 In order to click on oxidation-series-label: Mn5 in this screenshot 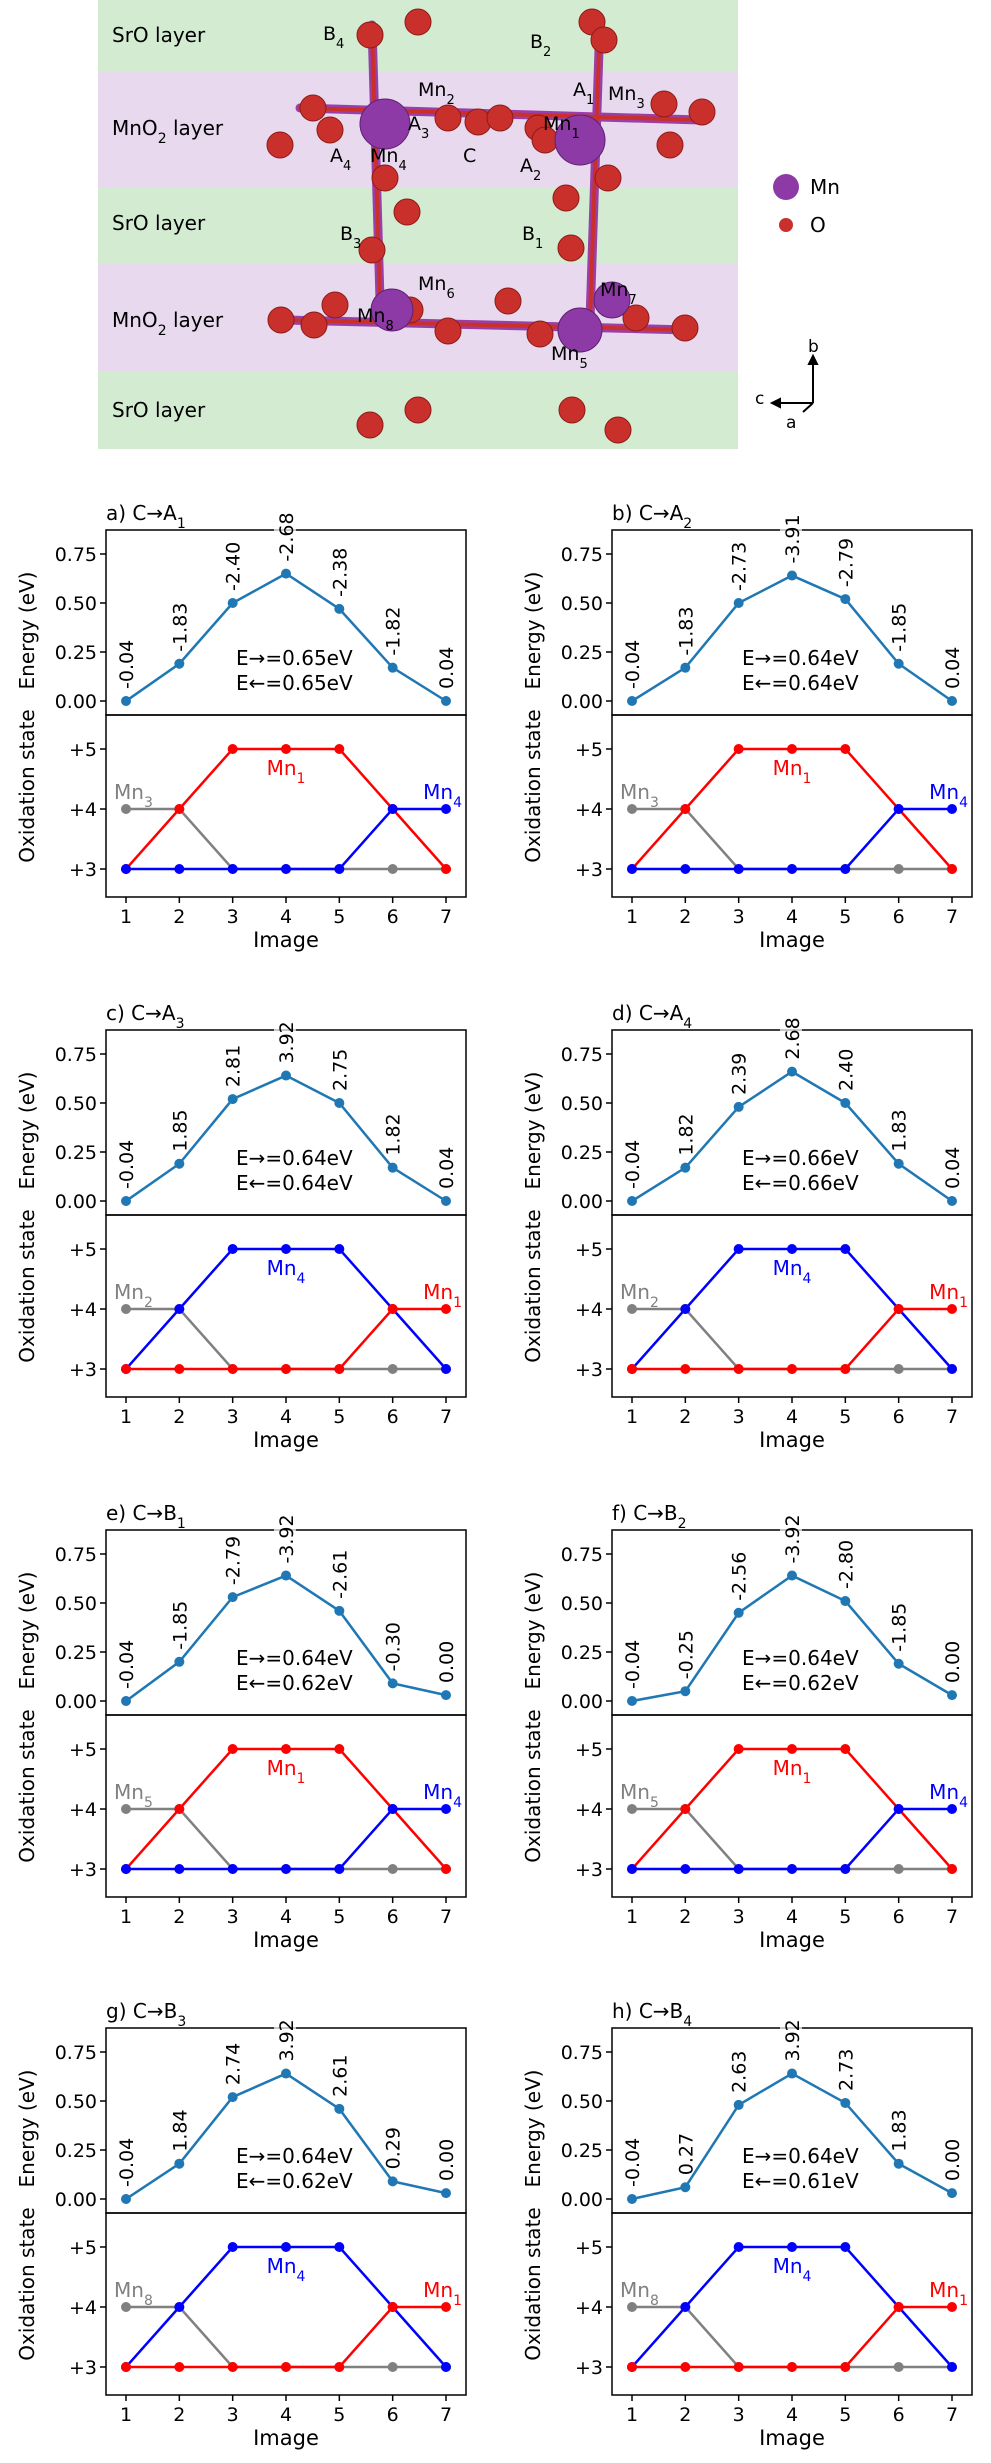, I will do `click(639, 1795)`.